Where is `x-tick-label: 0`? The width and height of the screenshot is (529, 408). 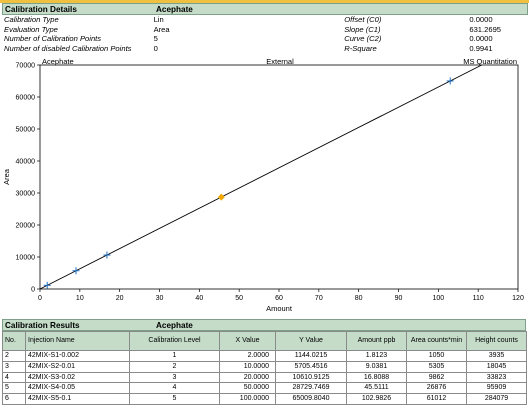
x-tick-label: 0 is located at coordinates (40, 298).